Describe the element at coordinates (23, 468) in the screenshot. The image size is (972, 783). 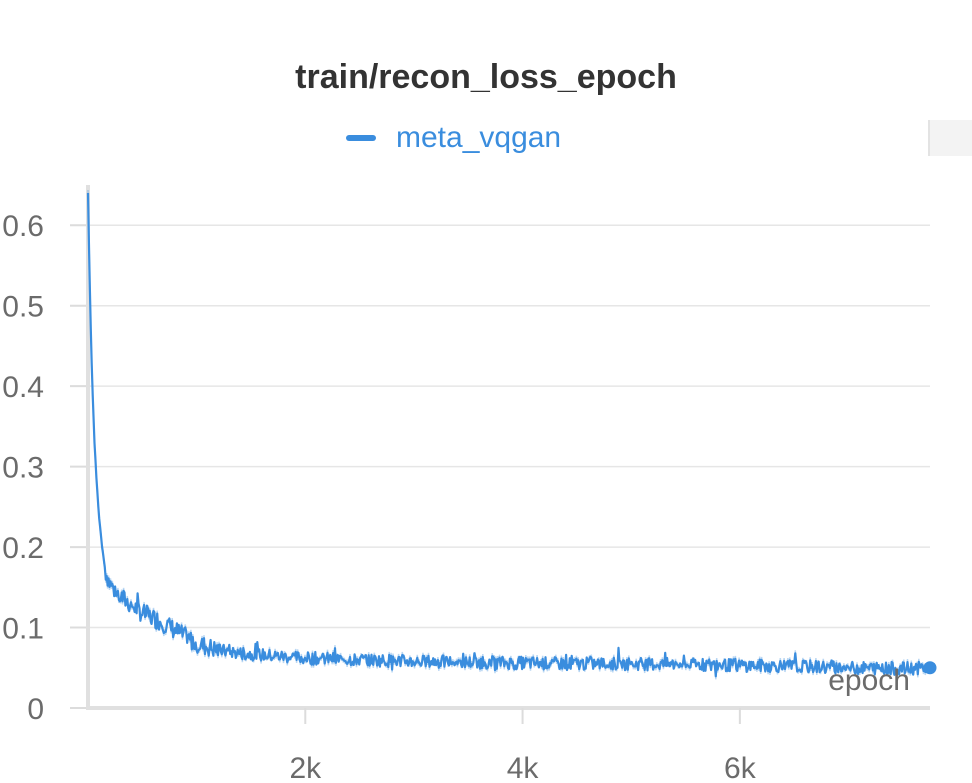
I see `y-tick-label: 0.3` at that location.